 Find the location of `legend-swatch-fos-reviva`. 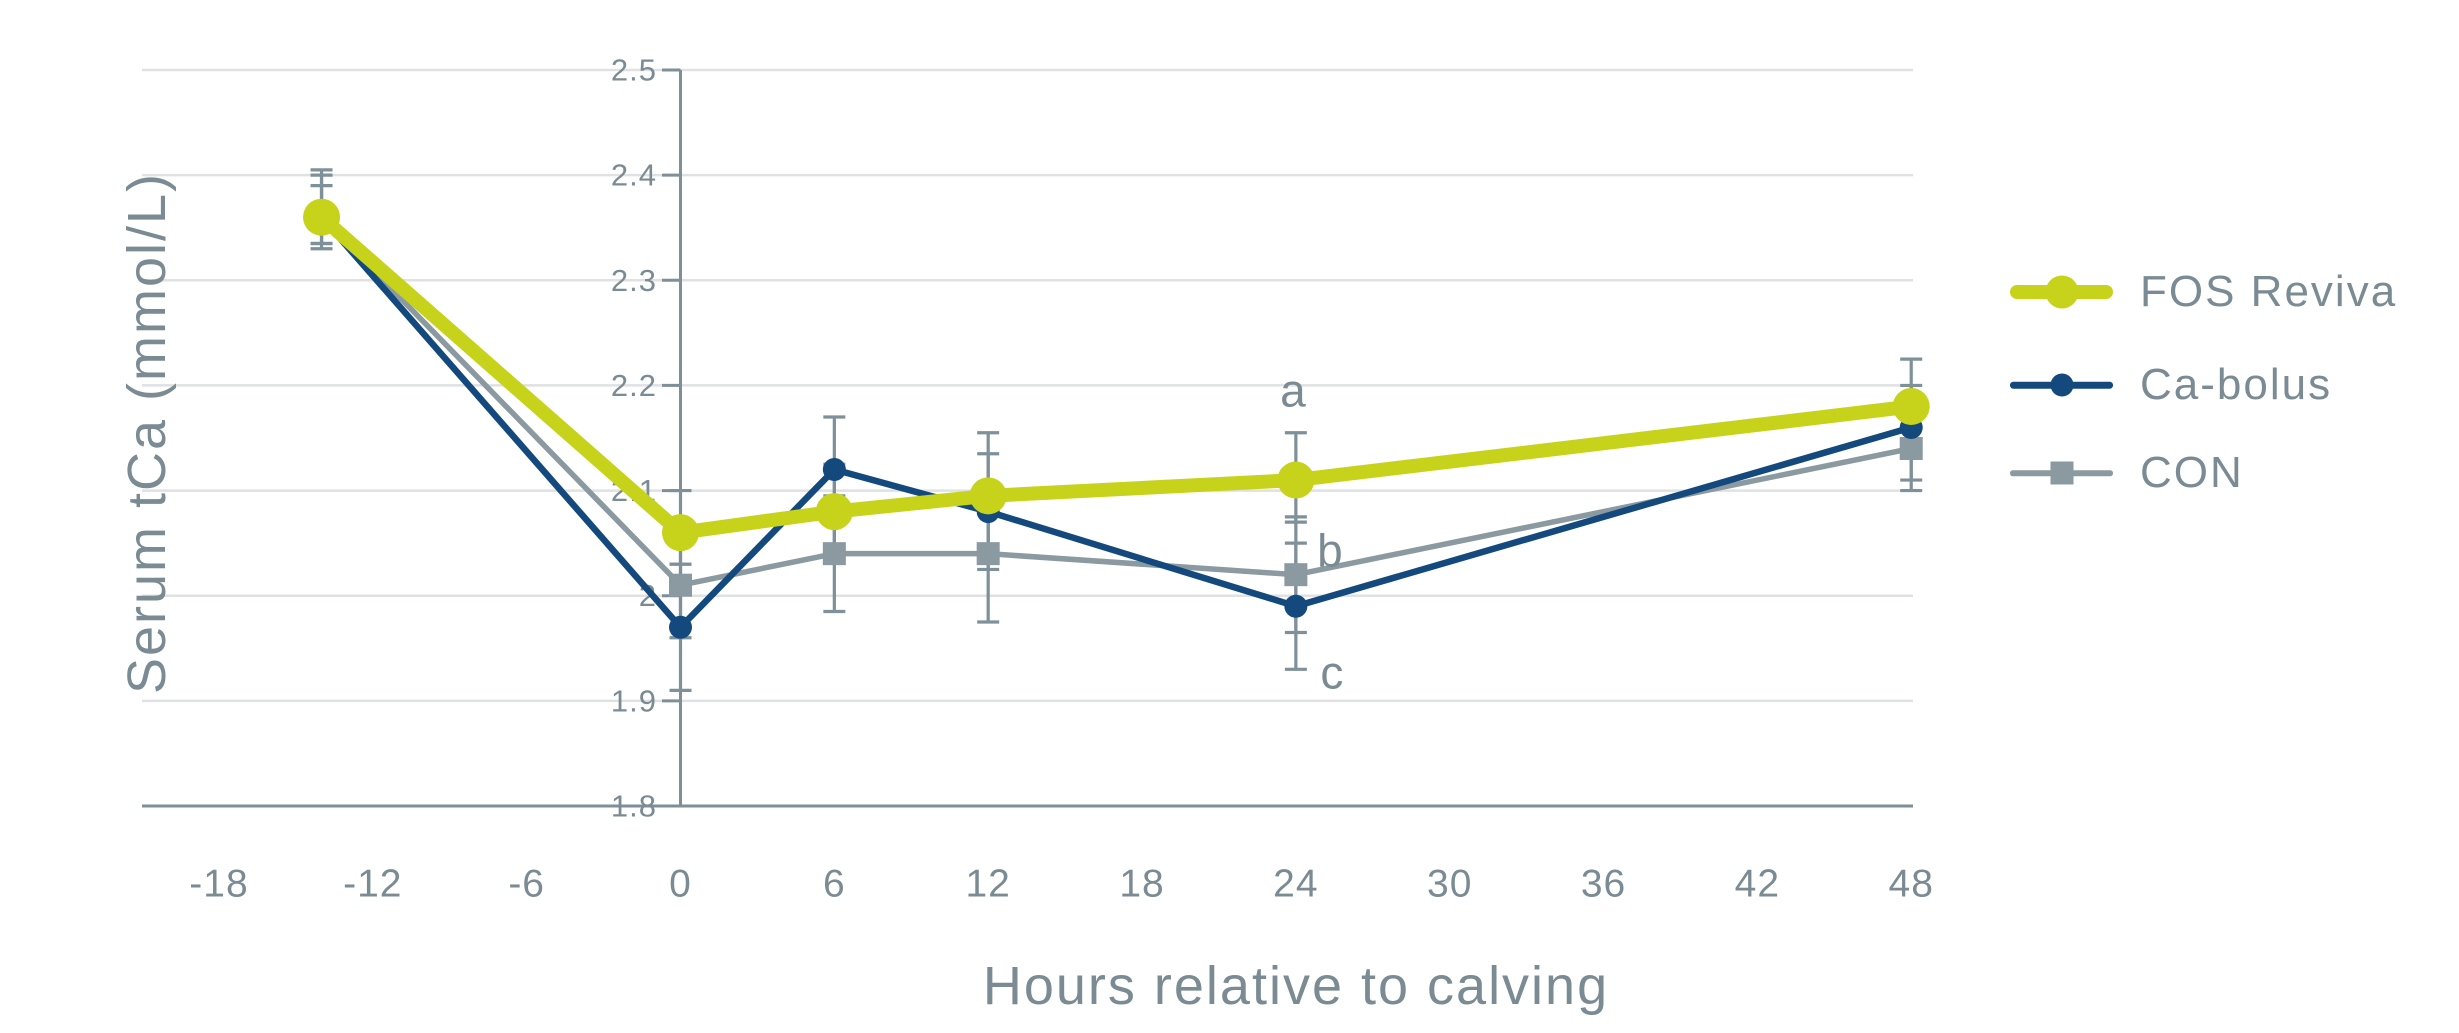

legend-swatch-fos-reviva is located at coordinates (2061, 292).